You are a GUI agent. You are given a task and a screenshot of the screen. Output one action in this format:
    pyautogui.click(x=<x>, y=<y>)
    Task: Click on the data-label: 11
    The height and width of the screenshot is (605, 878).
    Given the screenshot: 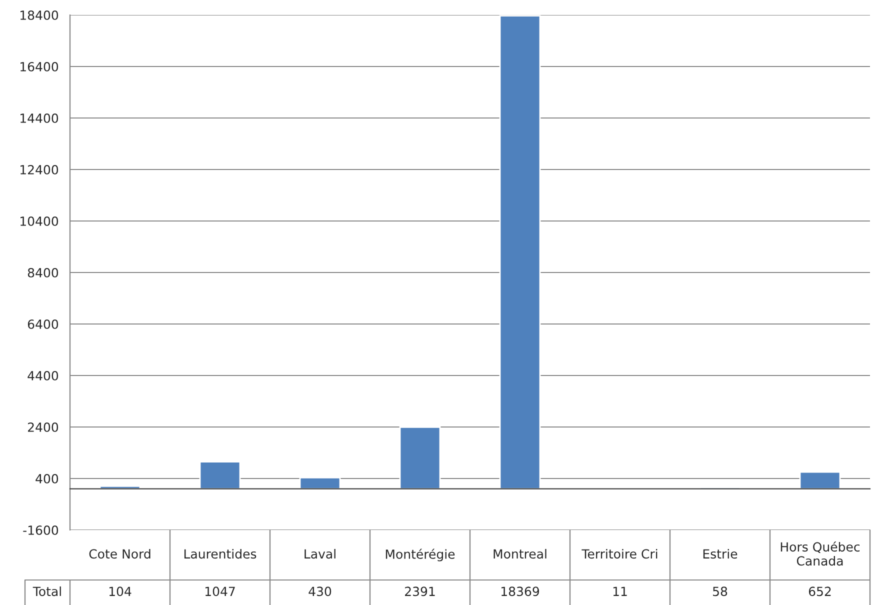 What is the action you would take?
    pyautogui.click(x=620, y=591)
    